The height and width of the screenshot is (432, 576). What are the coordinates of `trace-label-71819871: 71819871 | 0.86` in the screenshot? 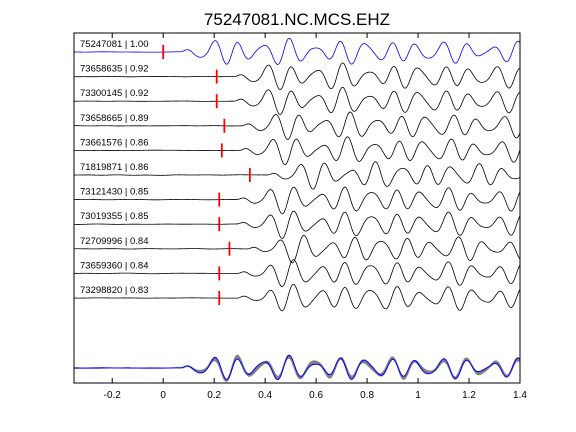 It's located at (114, 167).